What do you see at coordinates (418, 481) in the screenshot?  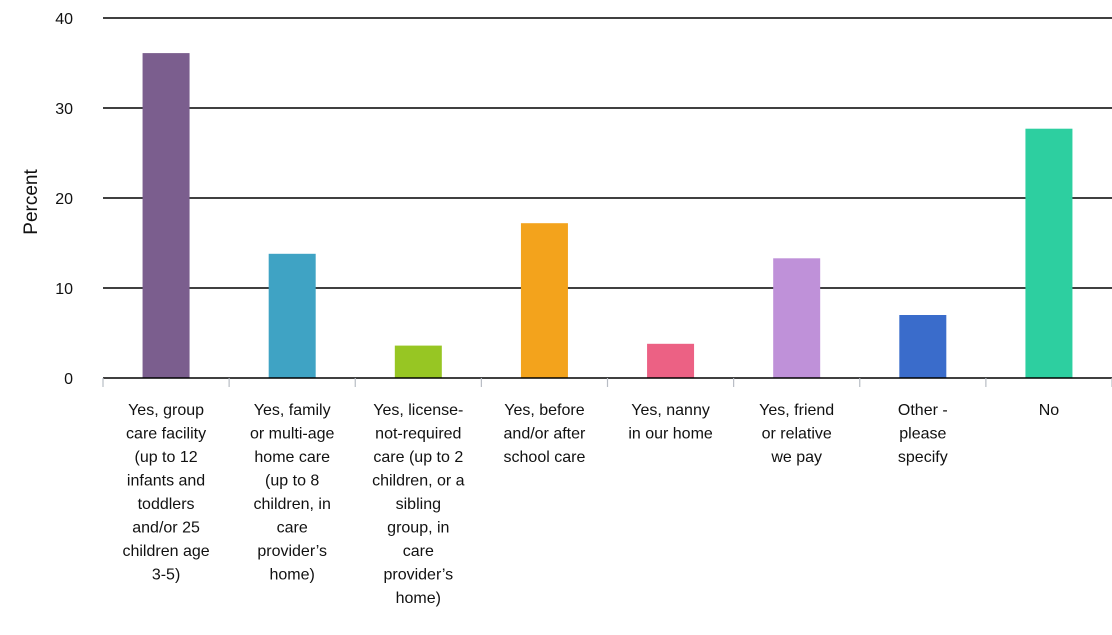 I see `x-tick-label-line: children, or a` at bounding box center [418, 481].